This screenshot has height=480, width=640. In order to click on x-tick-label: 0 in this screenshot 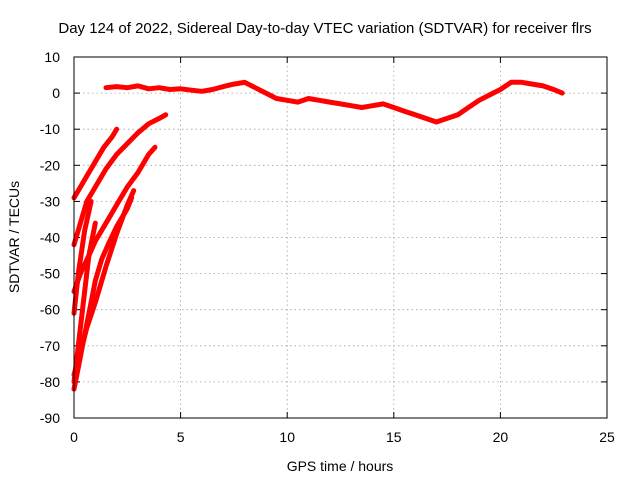, I will do `click(74, 437)`.